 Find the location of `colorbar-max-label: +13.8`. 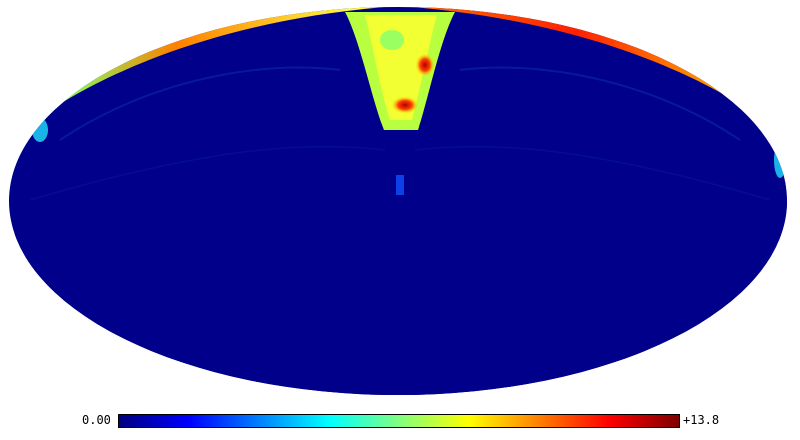

colorbar-max-label: +13.8 is located at coordinates (701, 420).